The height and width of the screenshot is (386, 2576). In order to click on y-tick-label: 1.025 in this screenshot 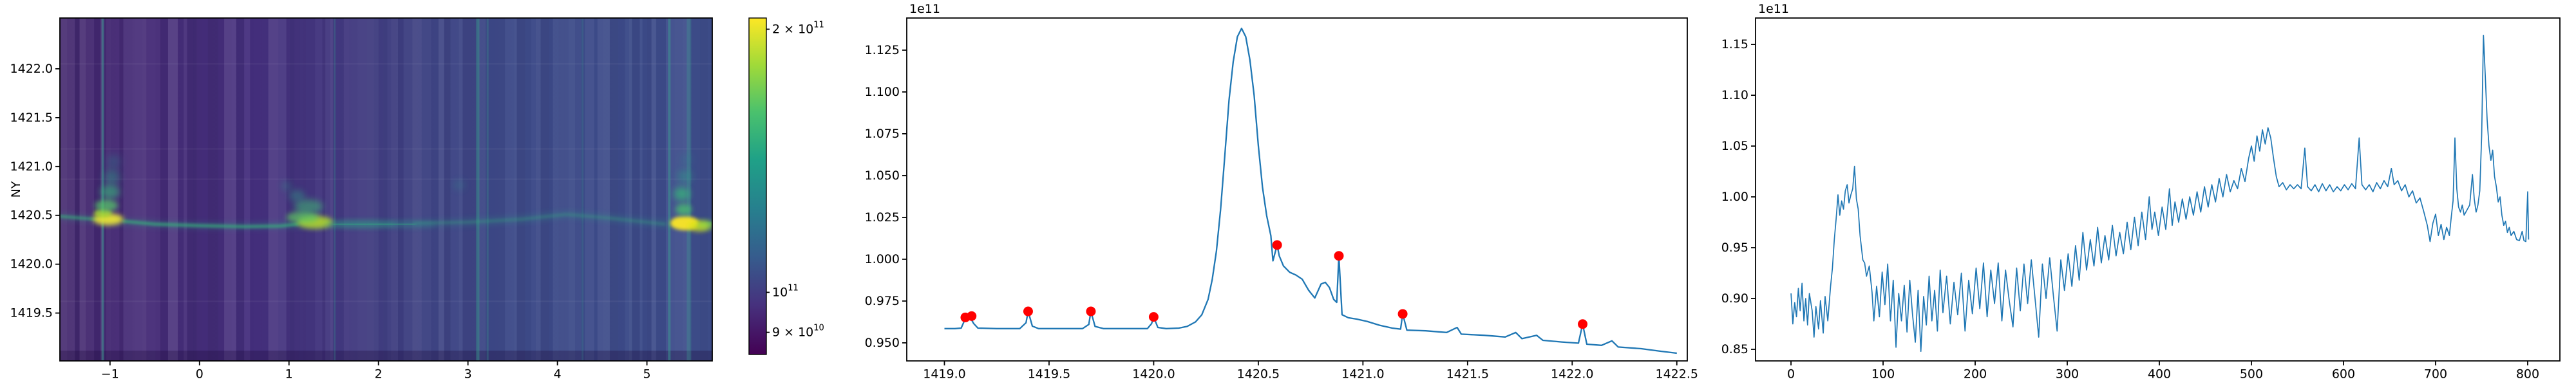, I will do `click(882, 217)`.